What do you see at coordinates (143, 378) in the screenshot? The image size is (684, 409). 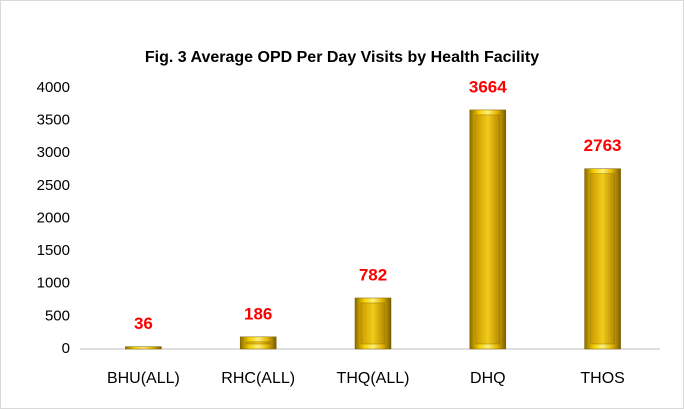 I see `x-tick-label: BHU(ALL)` at bounding box center [143, 378].